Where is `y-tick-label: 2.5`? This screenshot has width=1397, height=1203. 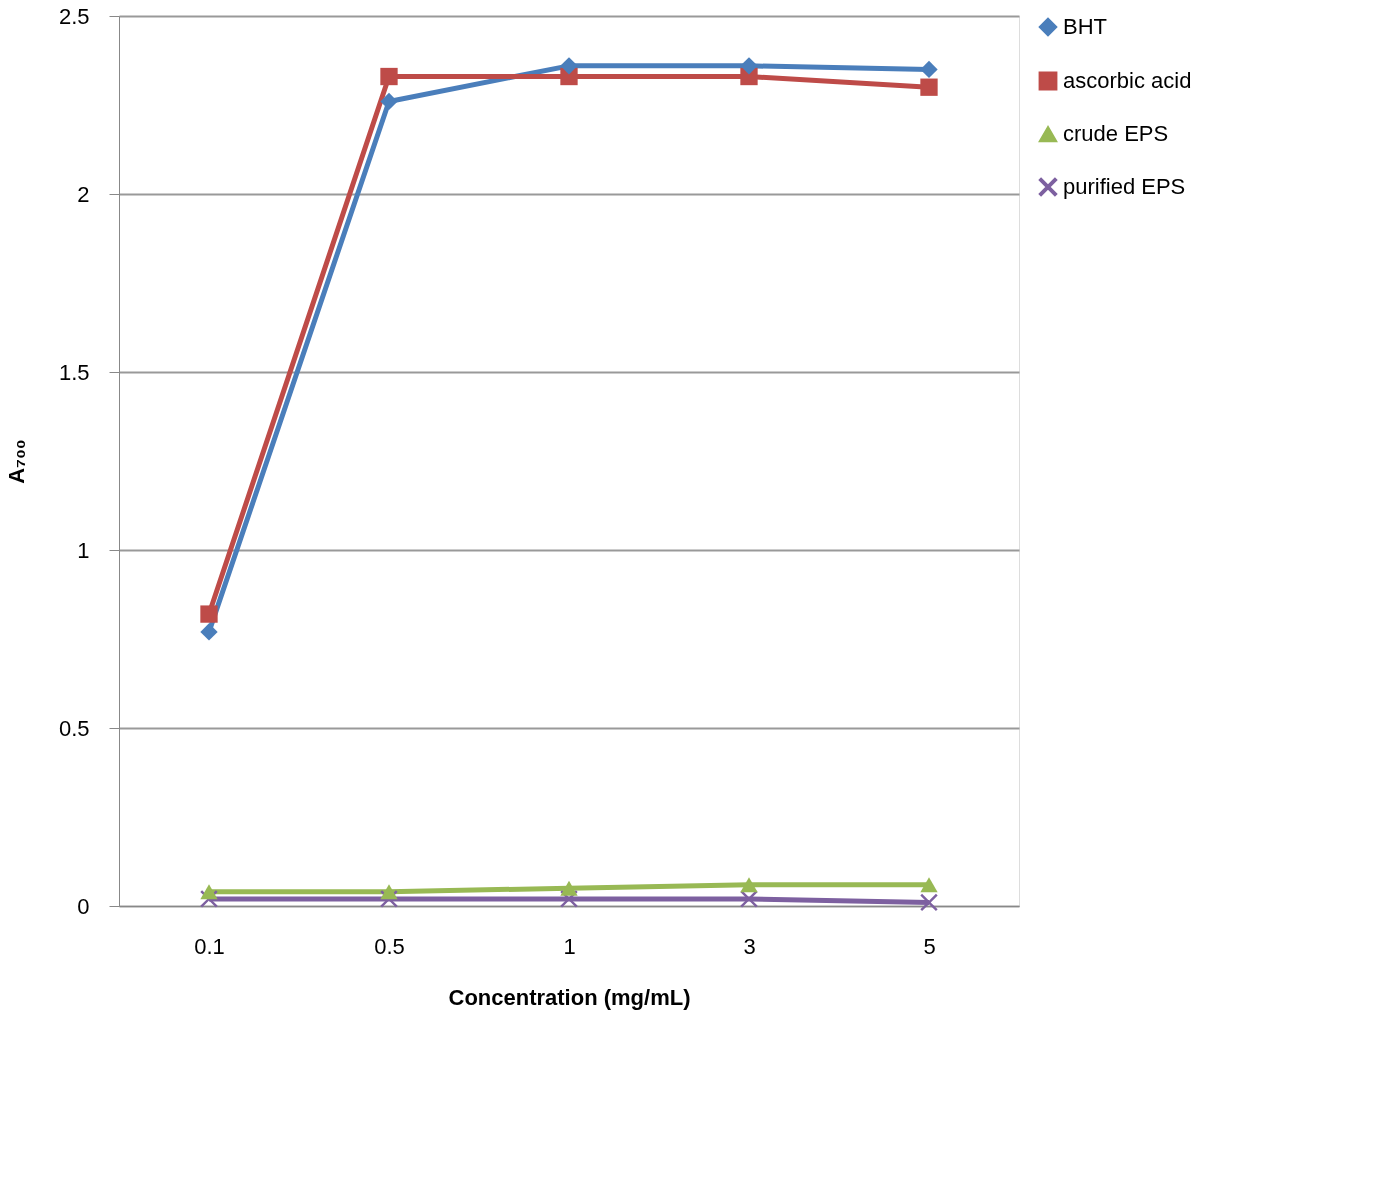
y-tick-label: 2.5 is located at coordinates (74, 16).